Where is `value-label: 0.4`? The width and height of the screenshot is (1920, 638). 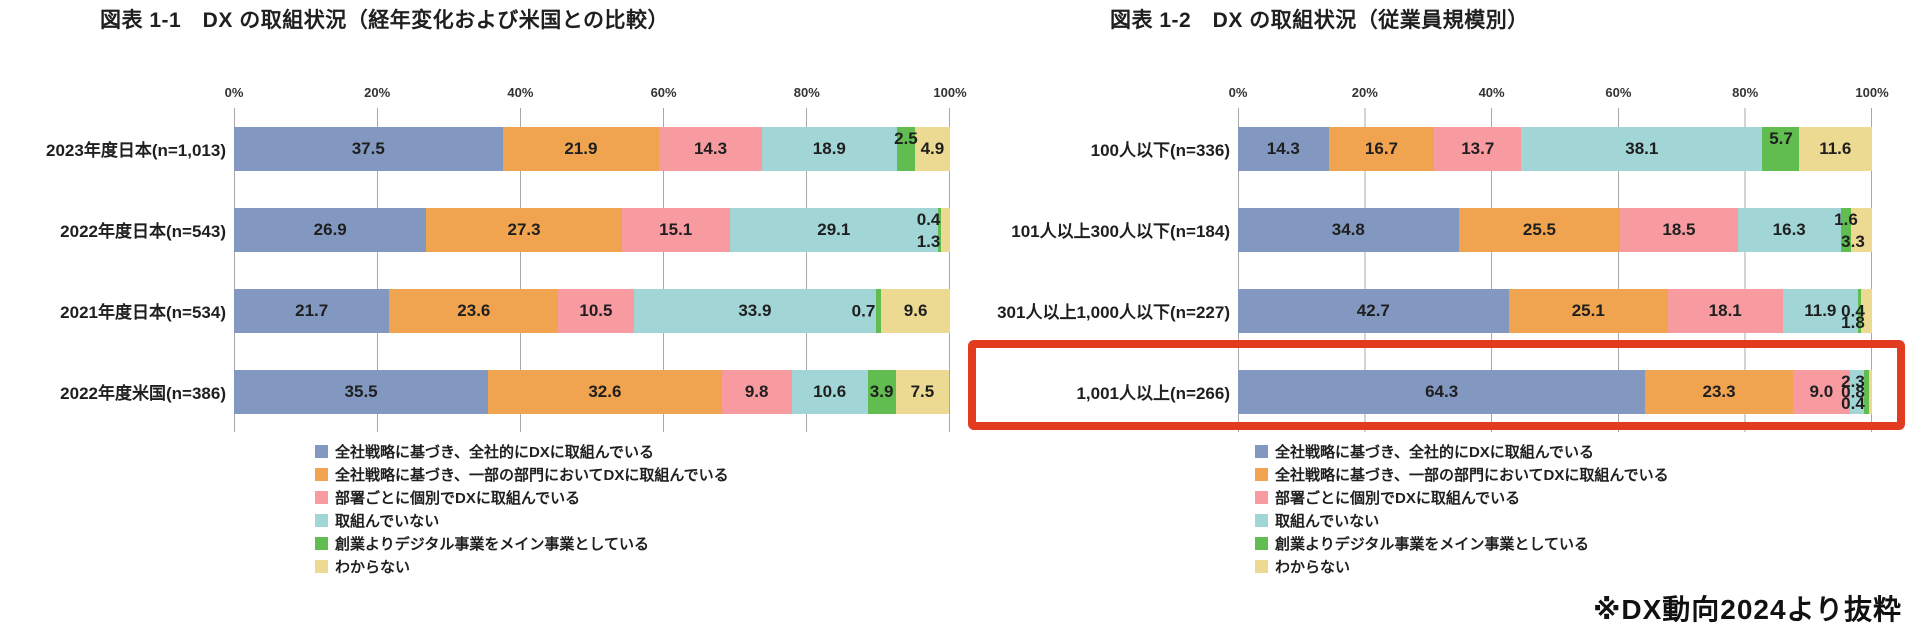
value-label: 0.4 is located at coordinates (1853, 403).